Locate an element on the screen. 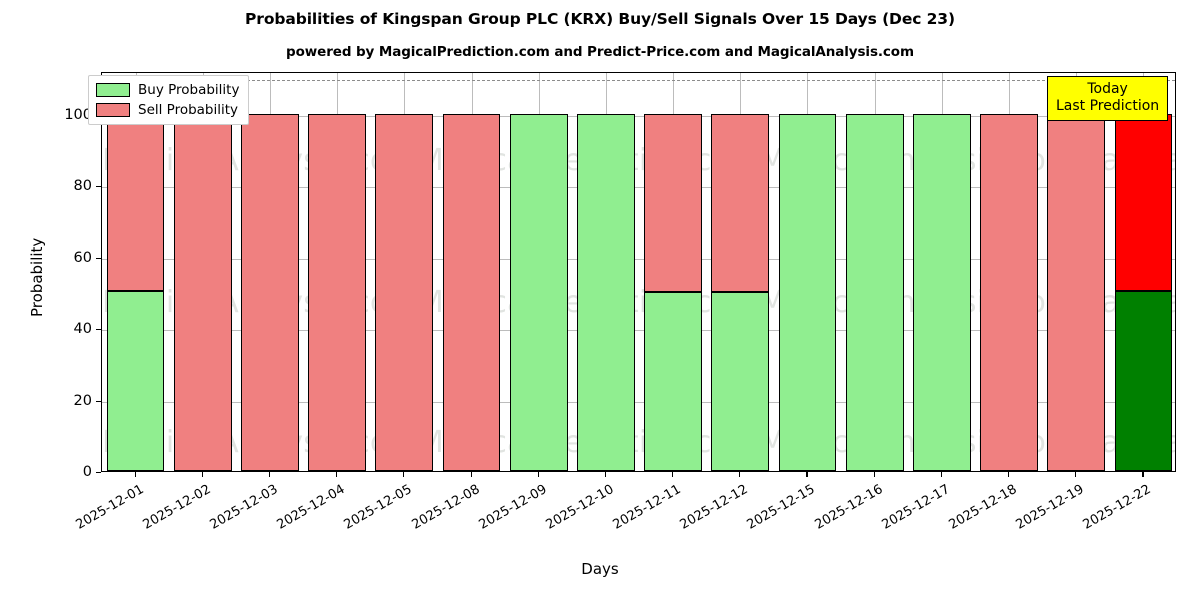  y-axis-tick-label: 20 is located at coordinates (82, 400).